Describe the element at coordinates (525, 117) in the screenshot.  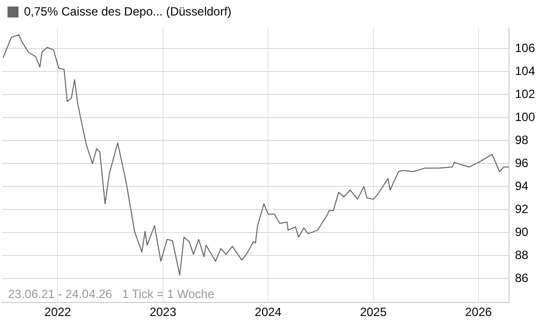
I see `y-tick-label: 100` at that location.